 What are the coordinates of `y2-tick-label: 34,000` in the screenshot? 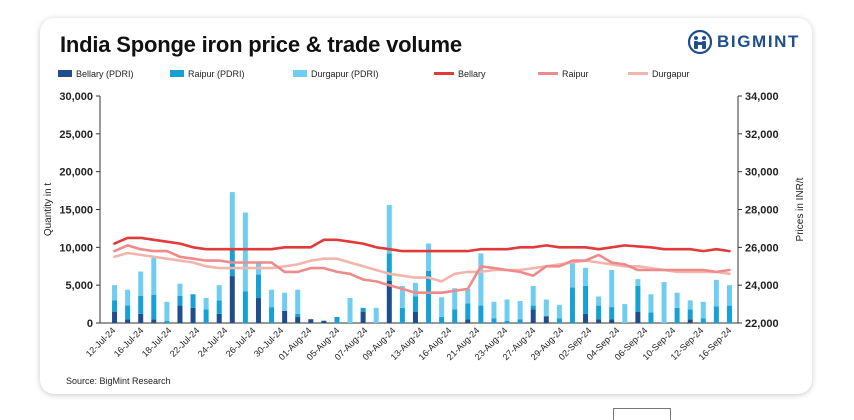 It's located at (762, 97).